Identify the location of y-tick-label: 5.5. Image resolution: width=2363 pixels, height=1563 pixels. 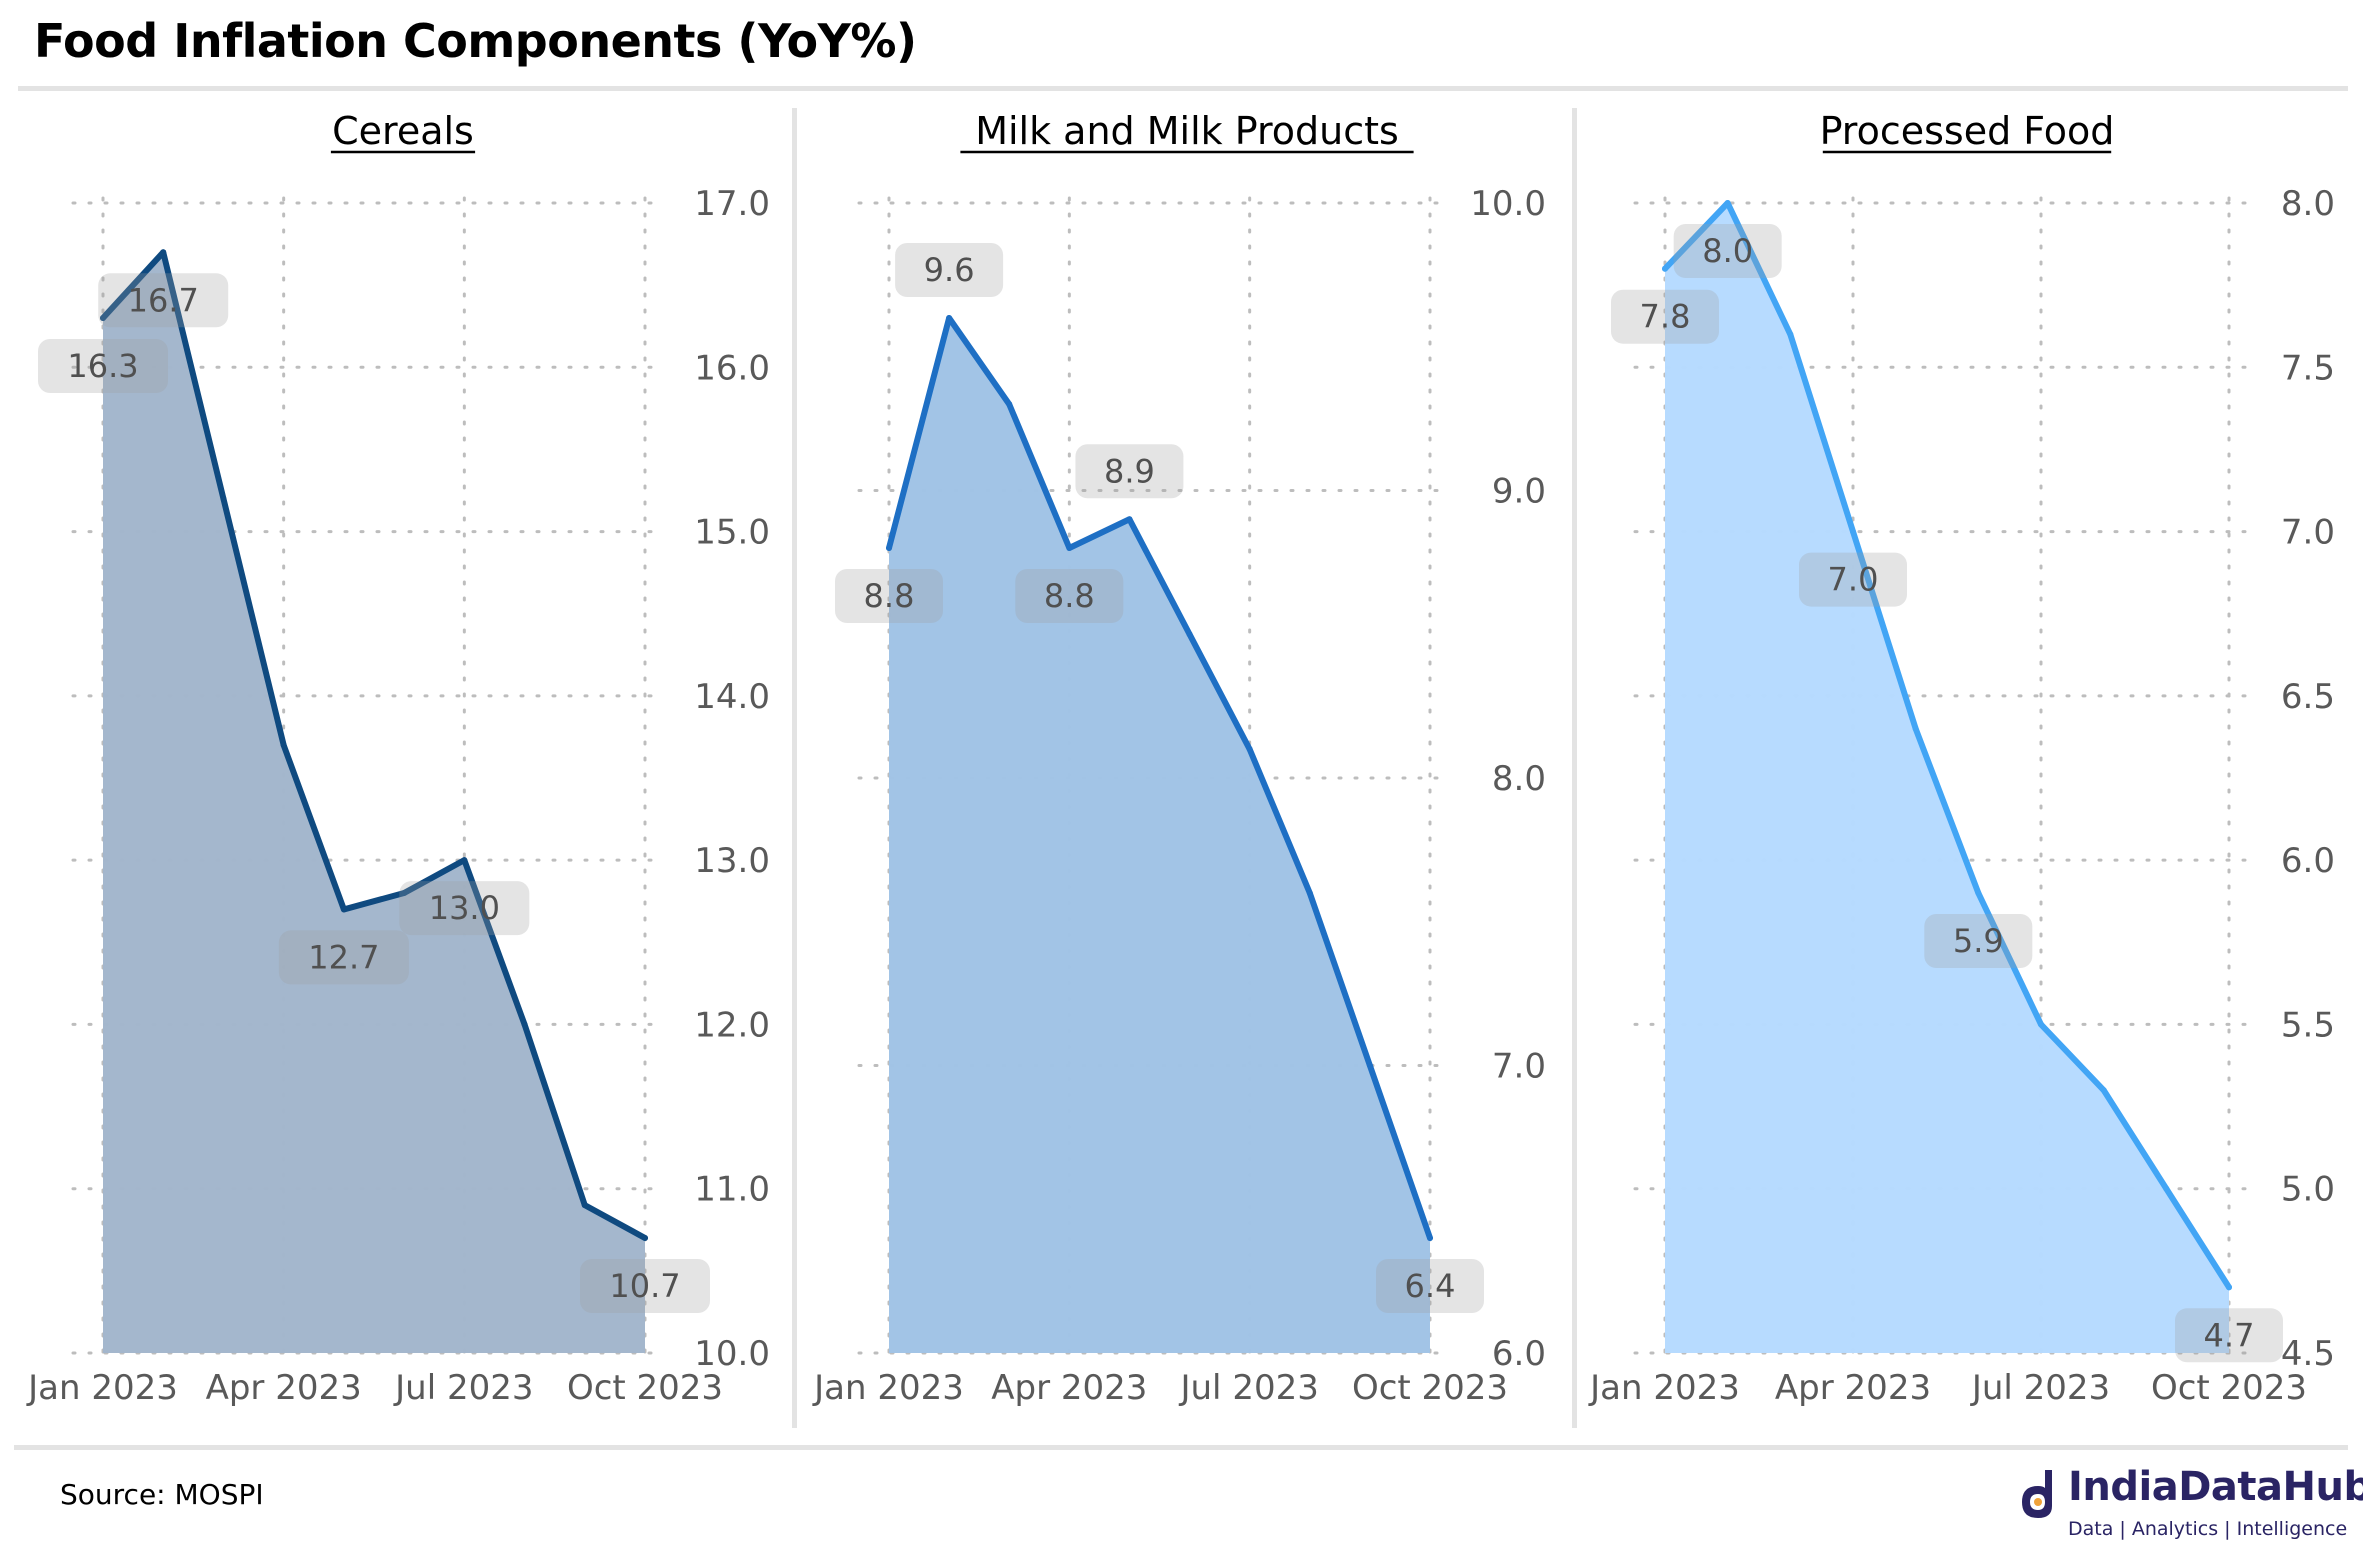
(2308, 1025).